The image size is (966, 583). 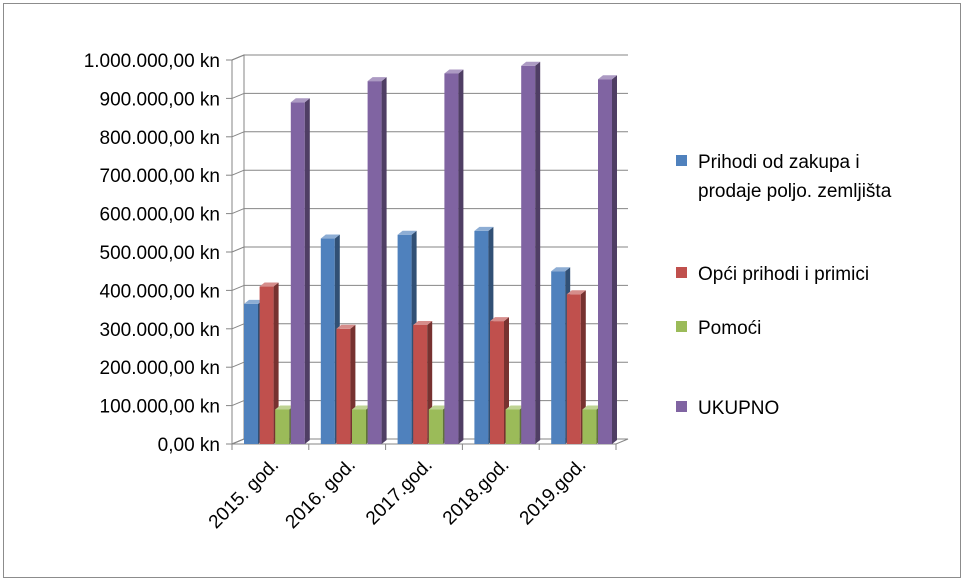 What do you see at coordinates (160, 176) in the screenshot?
I see `y-tick-label: 700.000,00 kn` at bounding box center [160, 176].